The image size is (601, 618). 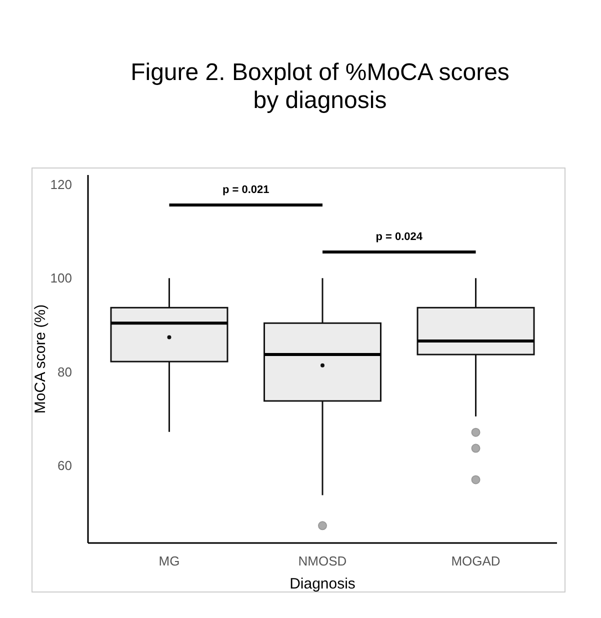 What do you see at coordinates (169, 561) in the screenshot?
I see `x-tick-label: MG` at bounding box center [169, 561].